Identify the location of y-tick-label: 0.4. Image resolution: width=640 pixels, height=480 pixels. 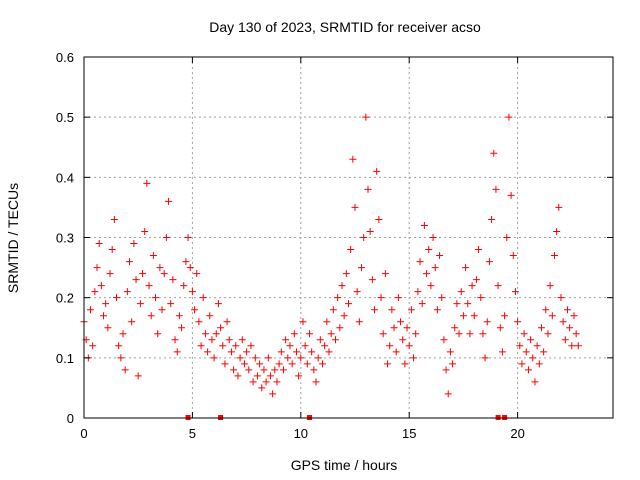
(65, 177).